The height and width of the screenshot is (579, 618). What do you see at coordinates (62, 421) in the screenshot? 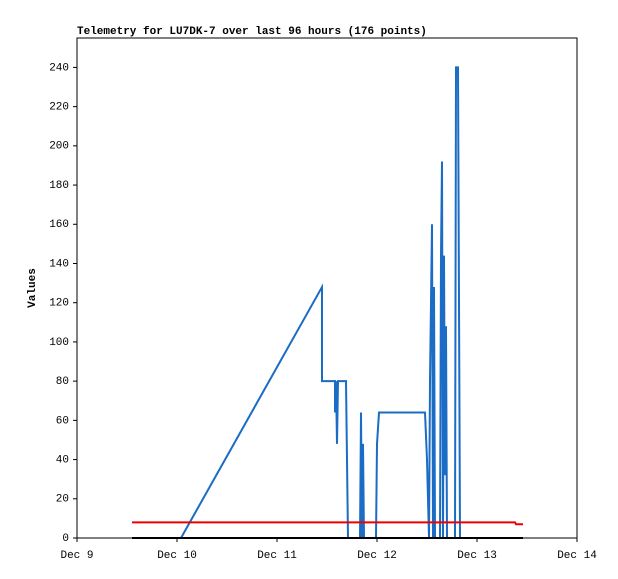
I see `y-tick-label: 60` at bounding box center [62, 421].